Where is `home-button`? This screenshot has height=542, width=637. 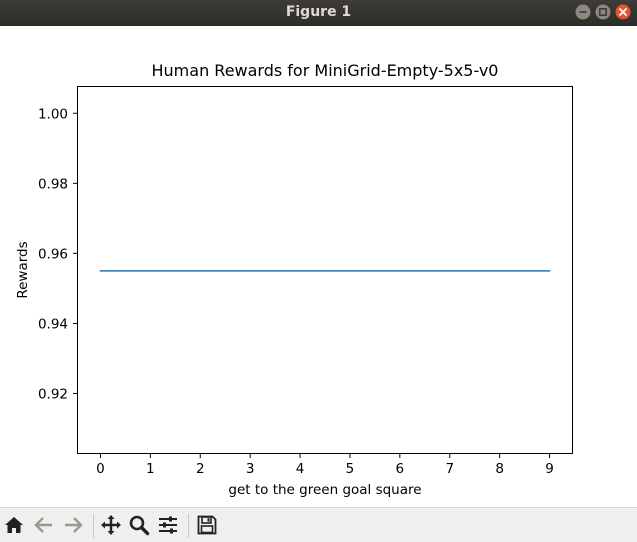
home-button is located at coordinates (14, 525).